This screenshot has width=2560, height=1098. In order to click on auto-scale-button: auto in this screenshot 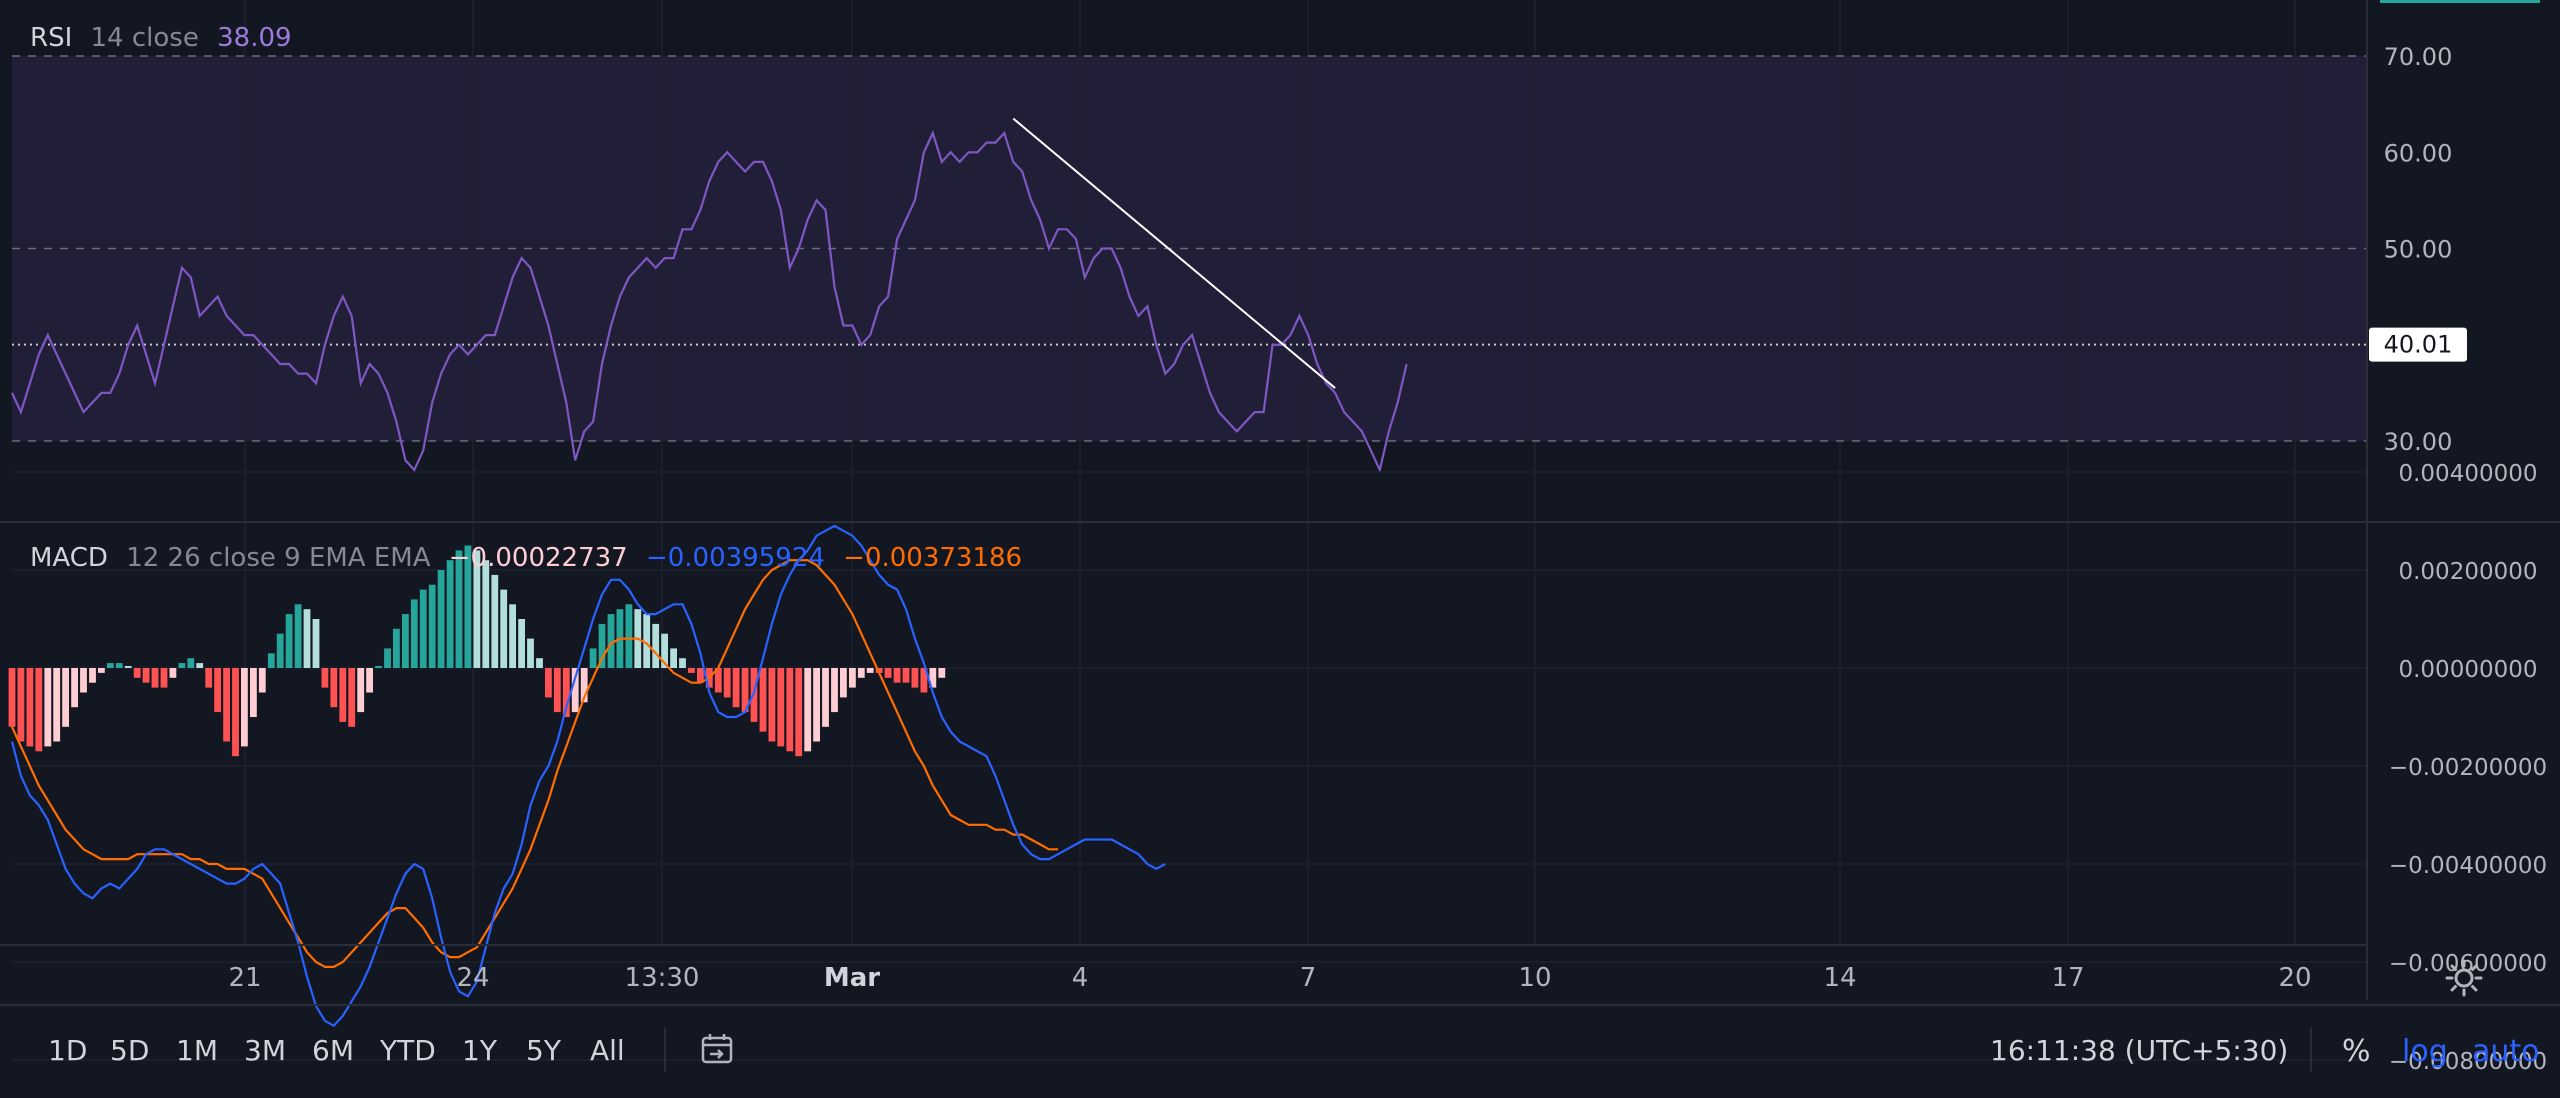, I will do `click(2506, 1051)`.